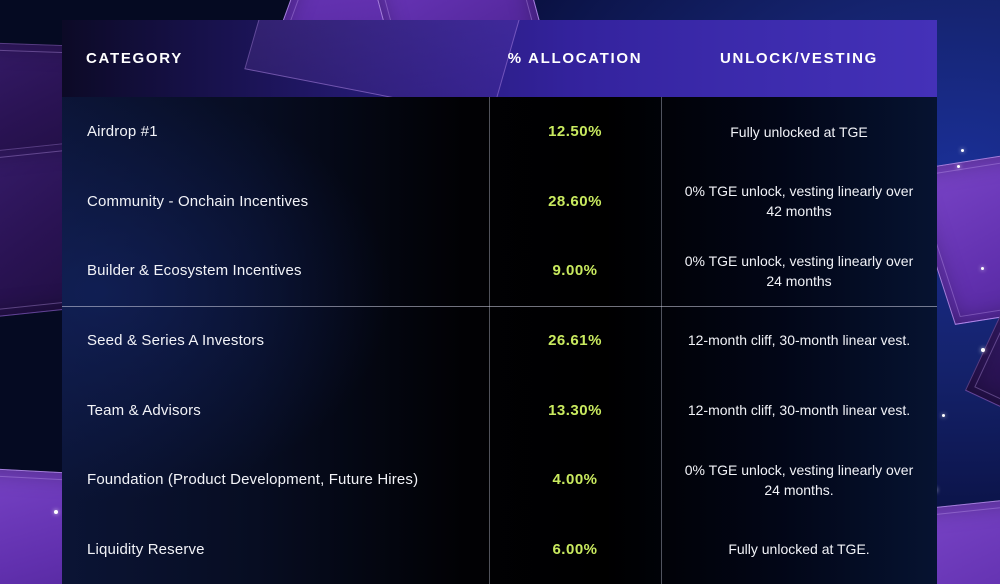 Image resolution: width=1000 pixels, height=584 pixels. I want to click on cell-category: Liquidity Reserve, so click(146, 549).